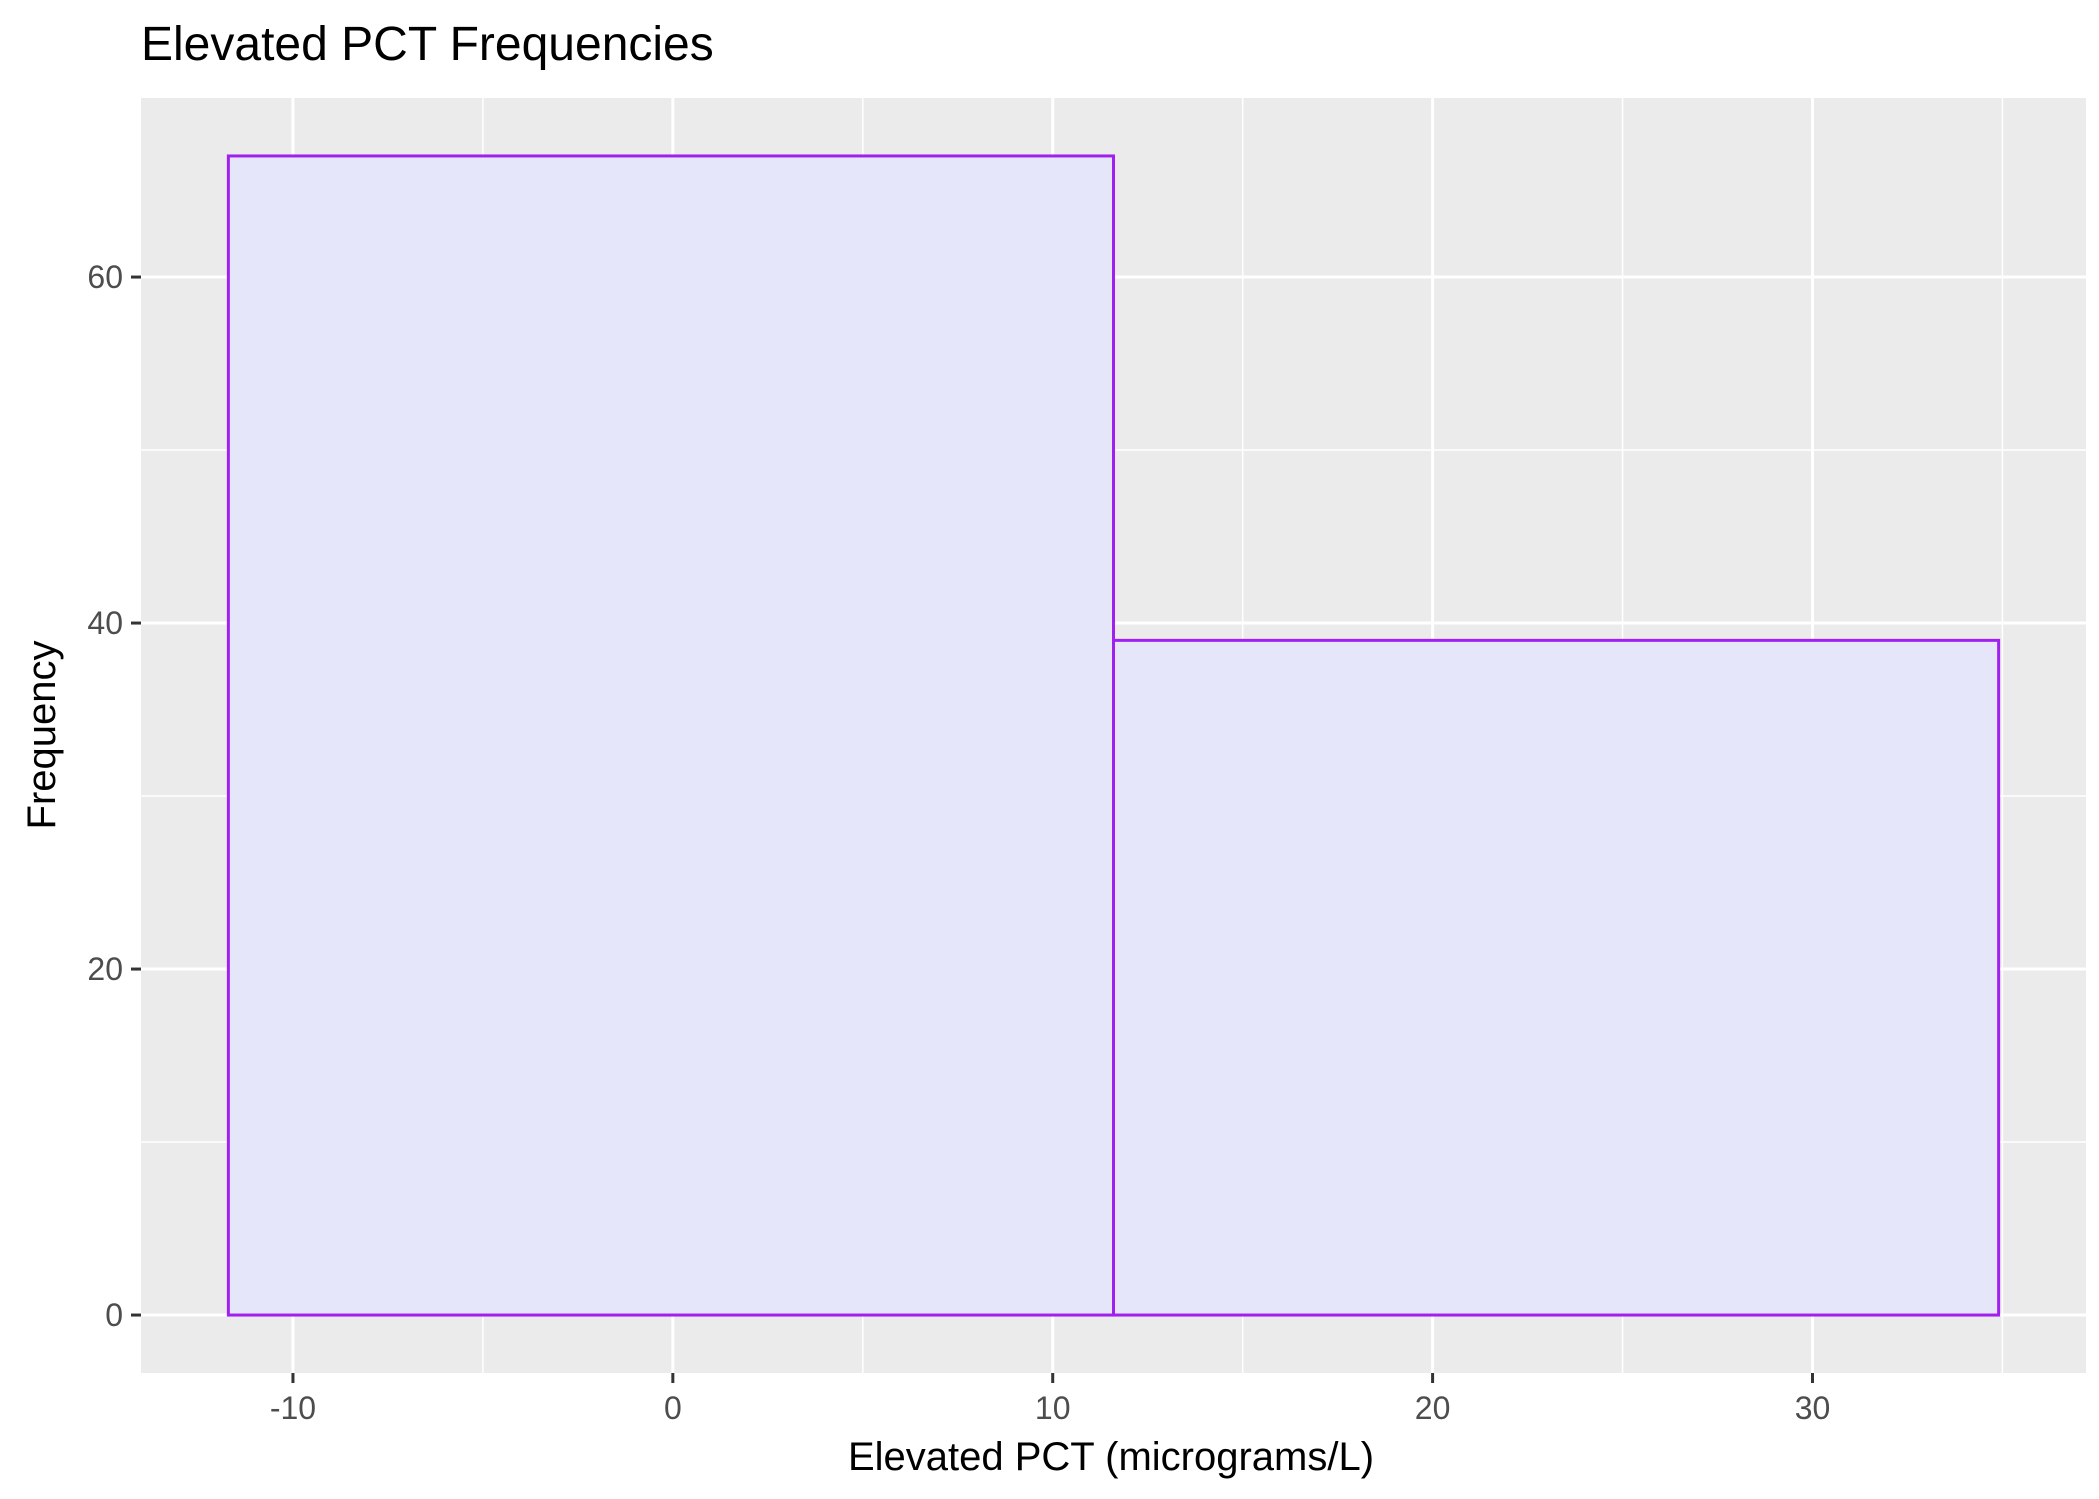  What do you see at coordinates (1813, 1408) in the screenshot?
I see `x-tick-label: 30` at bounding box center [1813, 1408].